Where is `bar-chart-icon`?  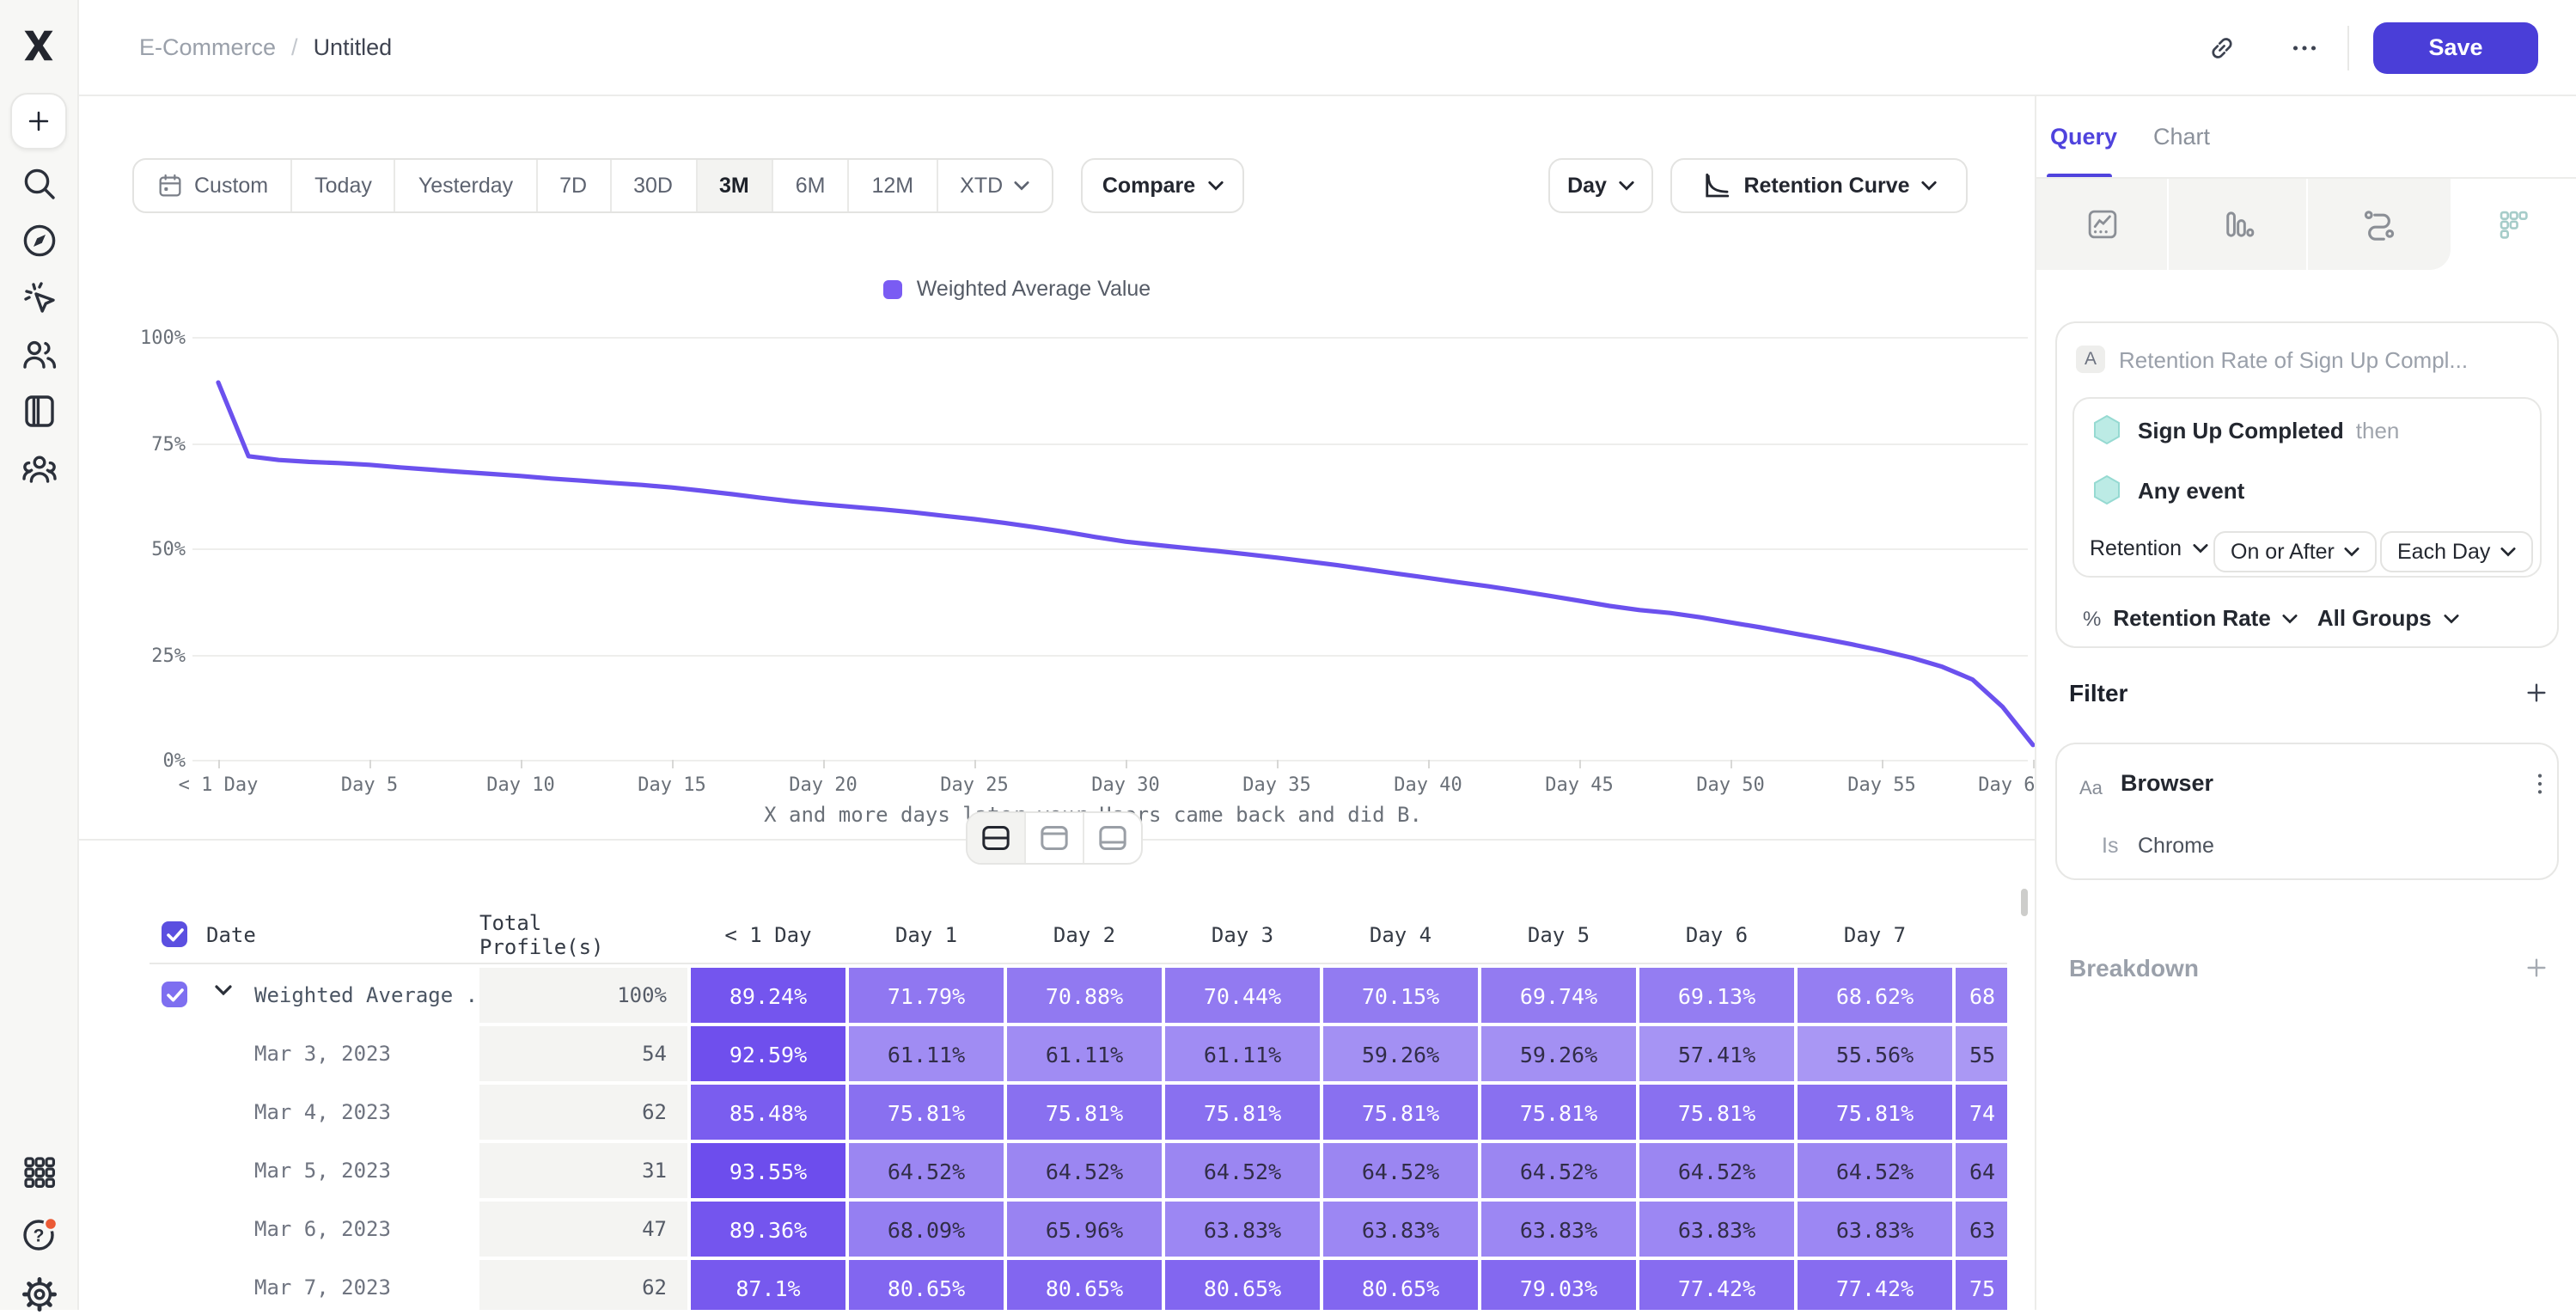
bar-chart-icon is located at coordinates (2237, 224).